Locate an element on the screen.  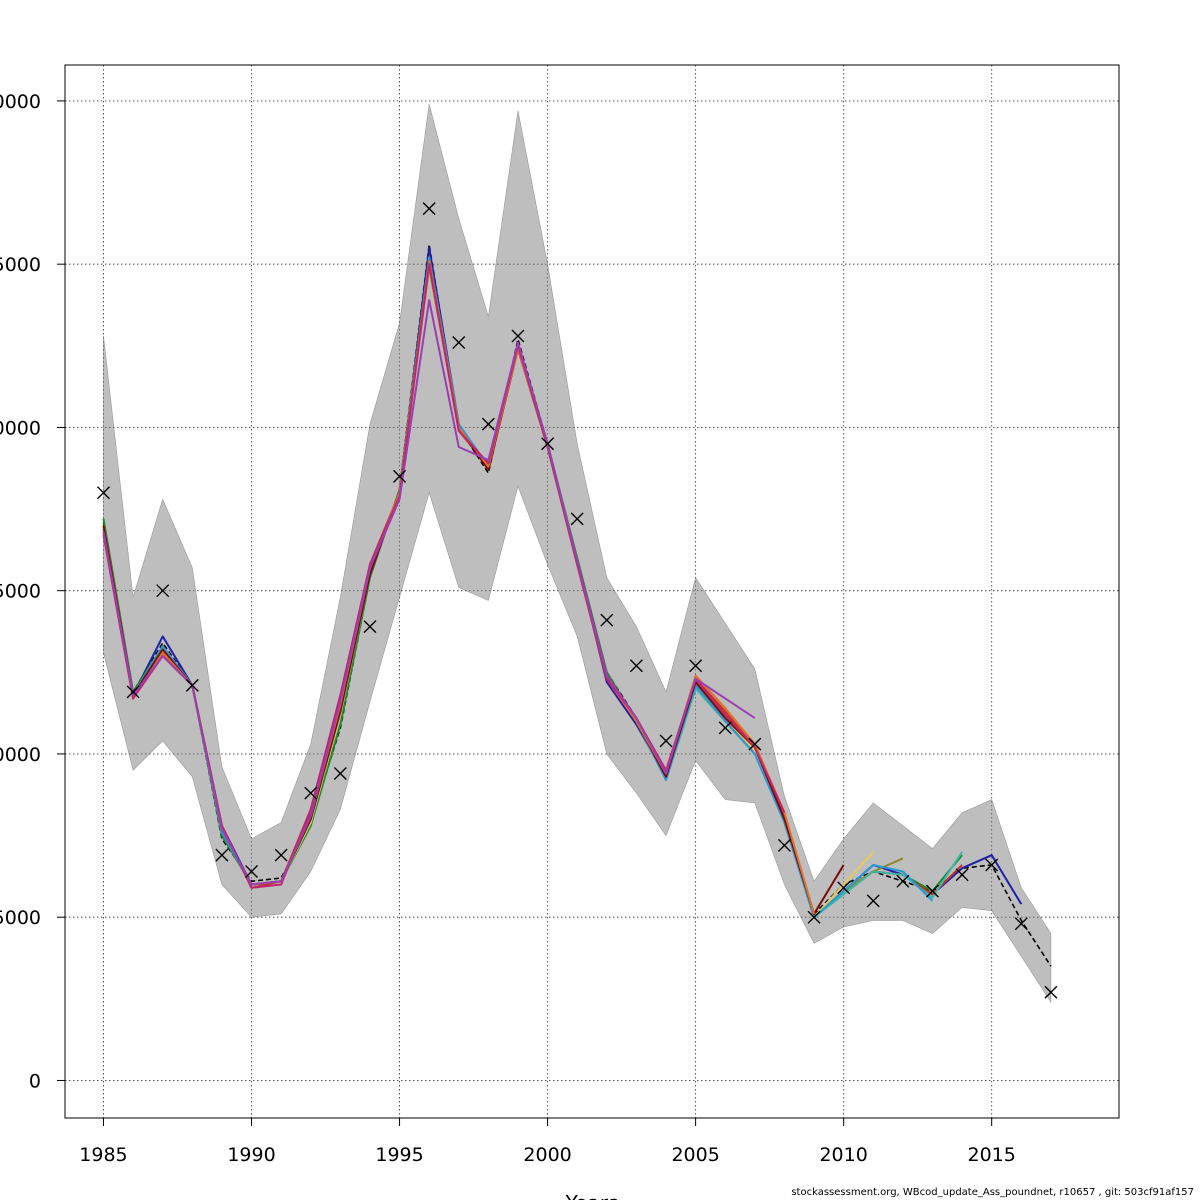
x-tick-label: 1990 is located at coordinates (251, 1155).